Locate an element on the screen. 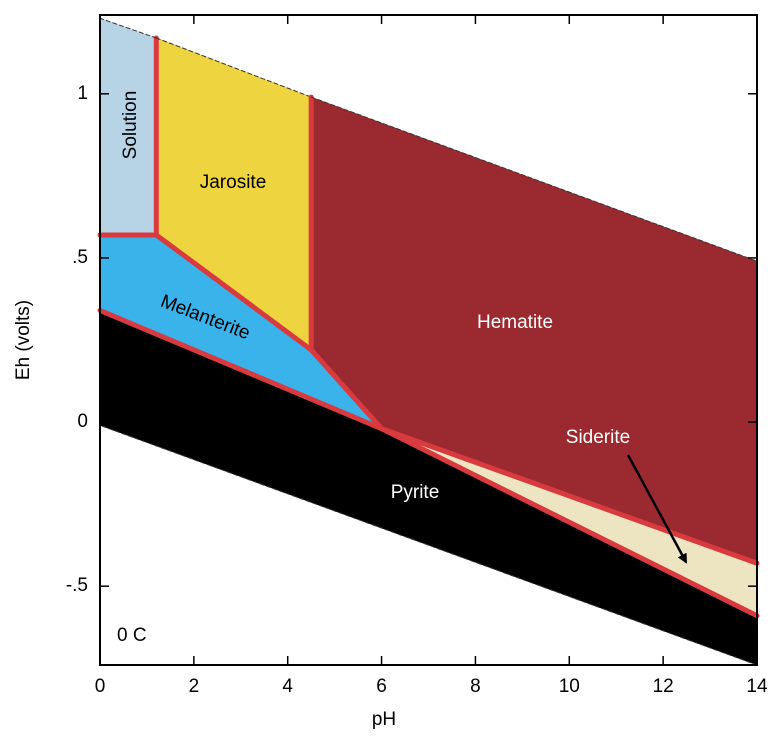 The height and width of the screenshot is (739, 768). x-tick-label: 2 is located at coordinates (194, 686).